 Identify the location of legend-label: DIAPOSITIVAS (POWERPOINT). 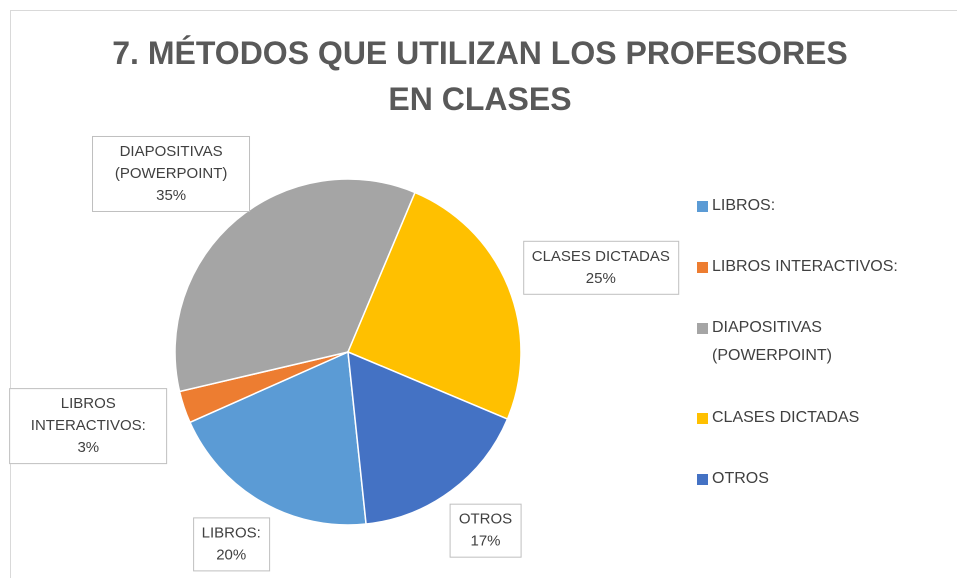
(772, 342).